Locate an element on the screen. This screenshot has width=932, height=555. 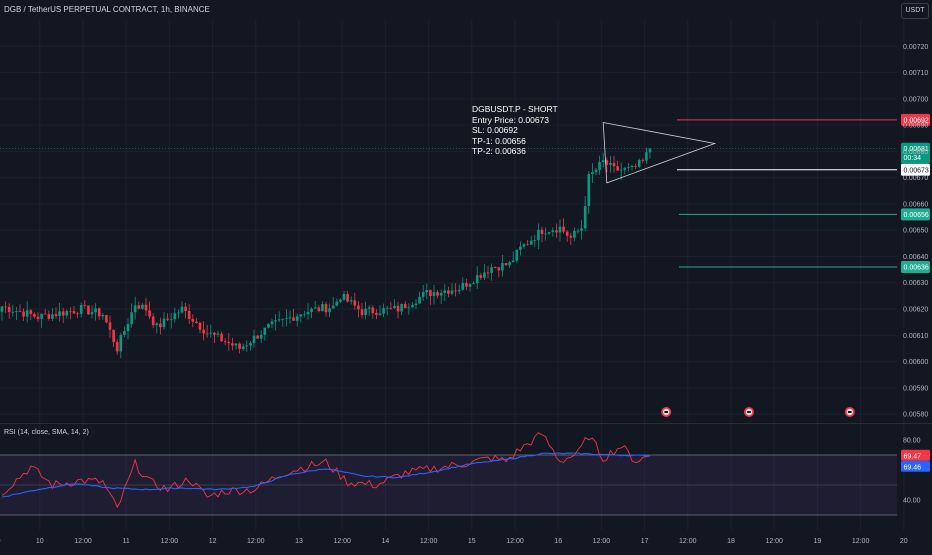
rsi-line-rsi is located at coordinates (326, 470).